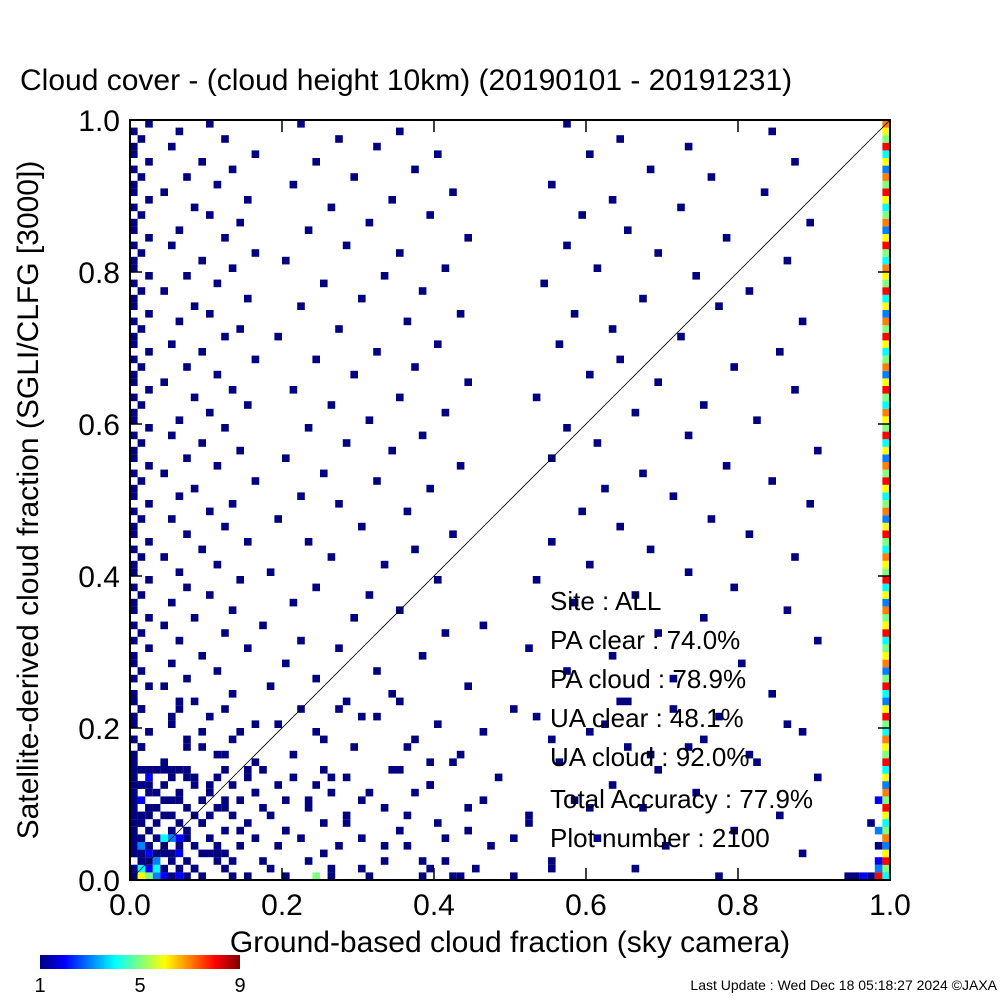  What do you see at coordinates (434, 905) in the screenshot?
I see `x-tick-label: 0.4` at bounding box center [434, 905].